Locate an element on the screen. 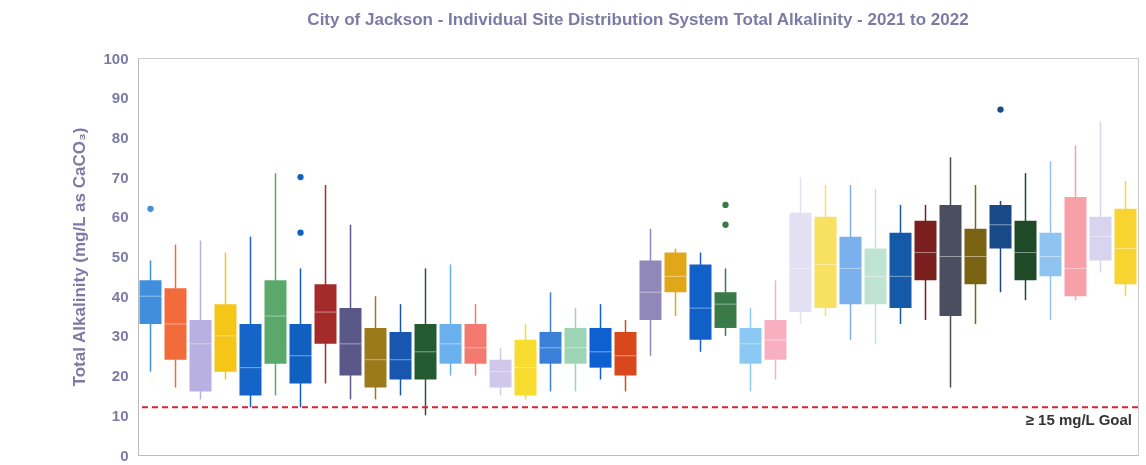 The height and width of the screenshot is (465, 1146). y-tick-label: 100 is located at coordinates (116, 58).